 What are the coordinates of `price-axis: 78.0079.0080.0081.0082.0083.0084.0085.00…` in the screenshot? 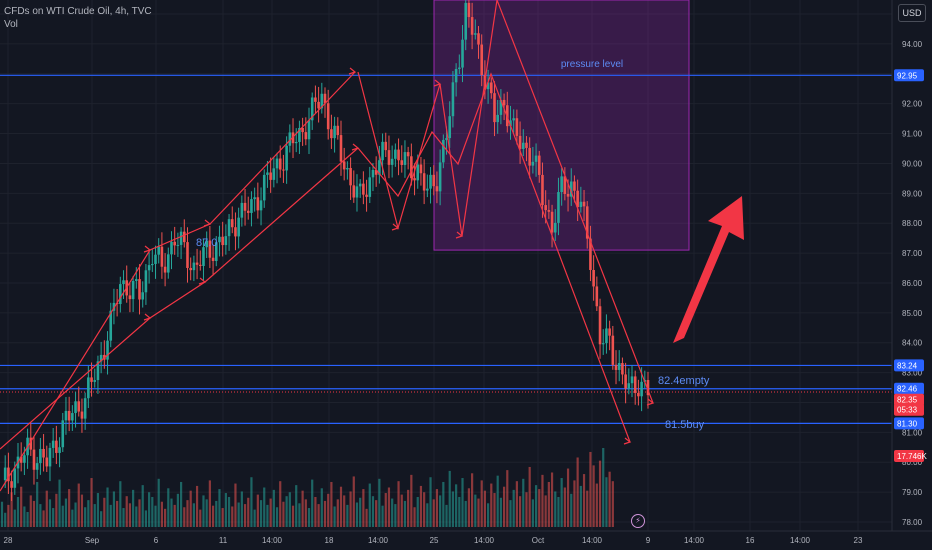 It's located at (911, 275).